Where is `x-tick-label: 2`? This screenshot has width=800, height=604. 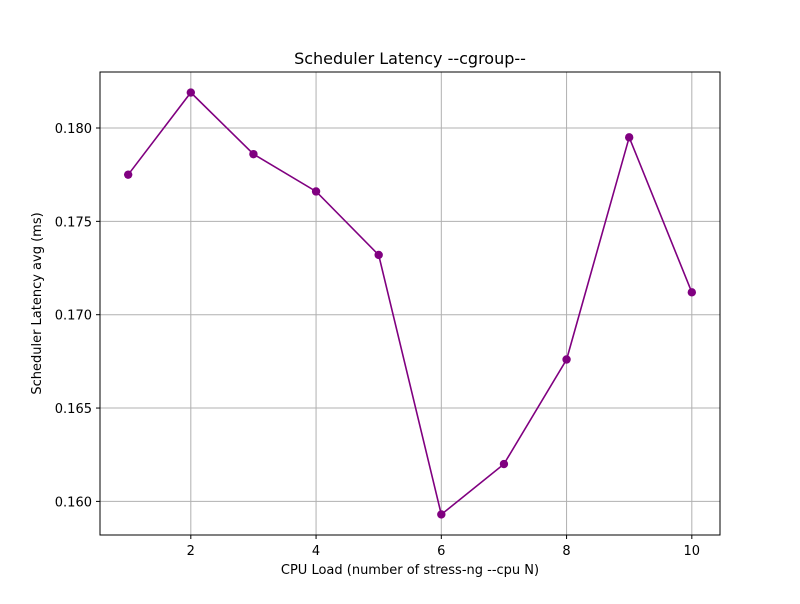 x-tick-label: 2 is located at coordinates (191, 551).